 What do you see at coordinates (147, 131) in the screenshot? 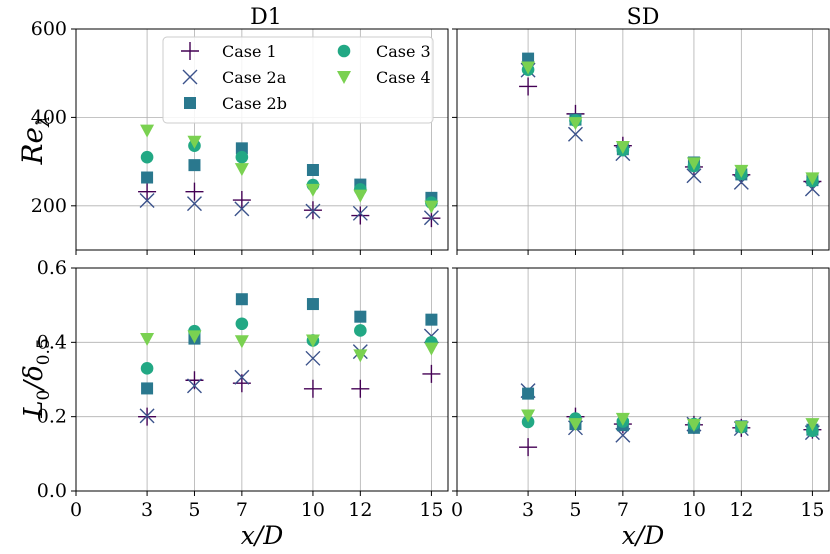
I see `point-d1-row1-case-4-x3` at bounding box center [147, 131].